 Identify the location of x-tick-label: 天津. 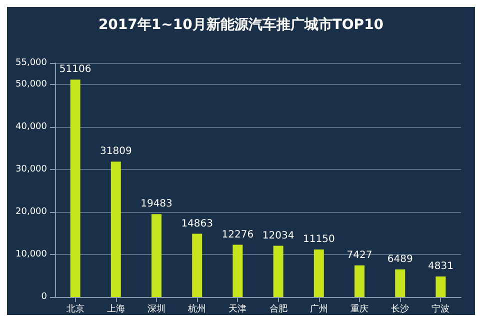
(237, 309).